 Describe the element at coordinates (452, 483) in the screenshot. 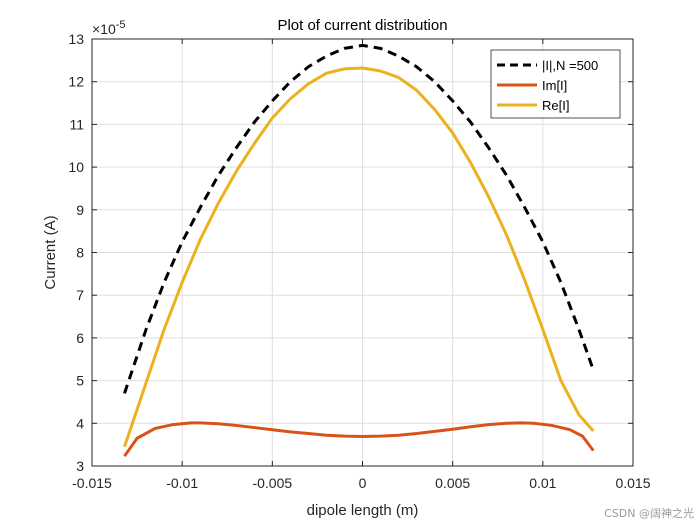

I see `x-tick-label: 0.005` at that location.